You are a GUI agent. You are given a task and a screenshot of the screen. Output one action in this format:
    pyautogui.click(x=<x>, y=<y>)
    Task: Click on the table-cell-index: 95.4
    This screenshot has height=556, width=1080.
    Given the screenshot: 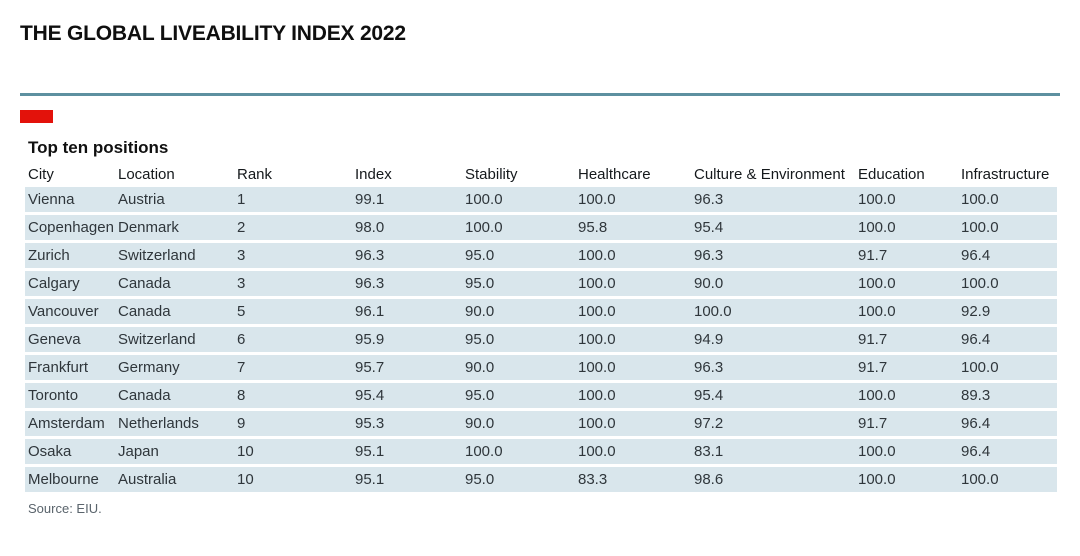 What is the action you would take?
    pyautogui.click(x=407, y=395)
    